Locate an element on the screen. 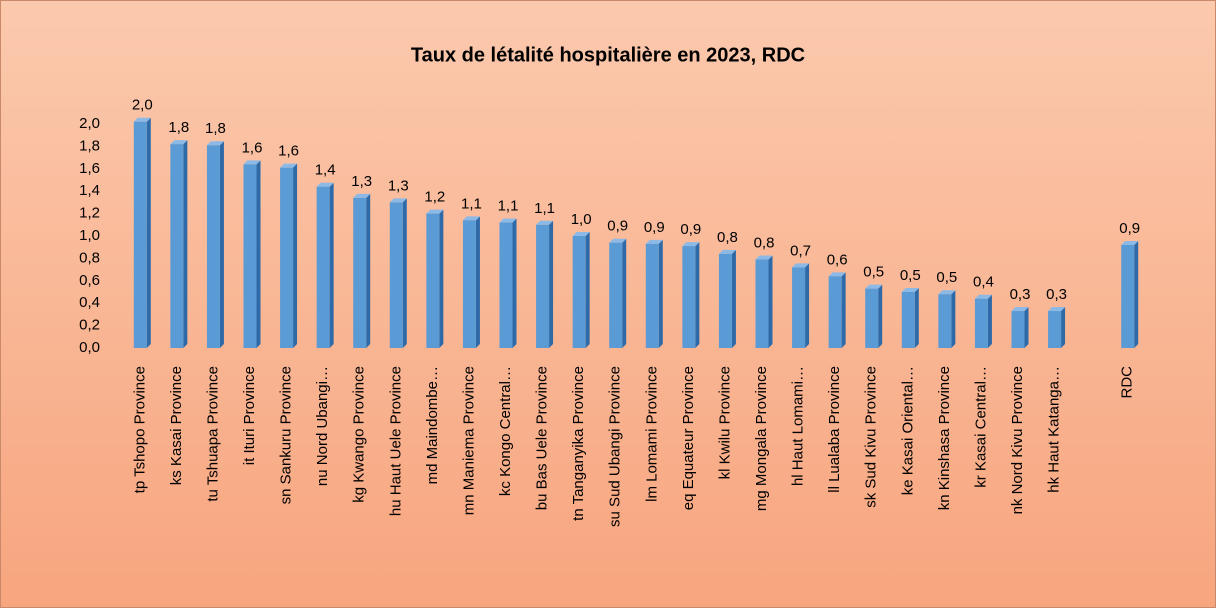  y-tick-label: 0,6 is located at coordinates (89, 280).